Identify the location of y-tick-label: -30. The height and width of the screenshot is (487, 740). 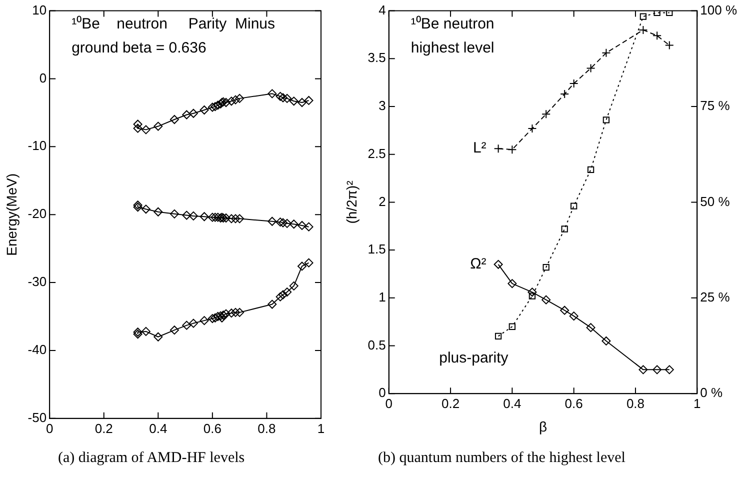
(37, 282).